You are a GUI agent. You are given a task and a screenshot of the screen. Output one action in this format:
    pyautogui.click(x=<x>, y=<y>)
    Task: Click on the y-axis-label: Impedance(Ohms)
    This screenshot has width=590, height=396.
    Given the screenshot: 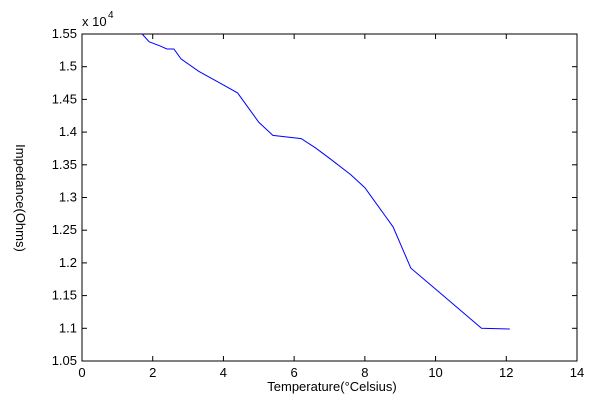 What is the action you would take?
    pyautogui.click(x=20, y=198)
    